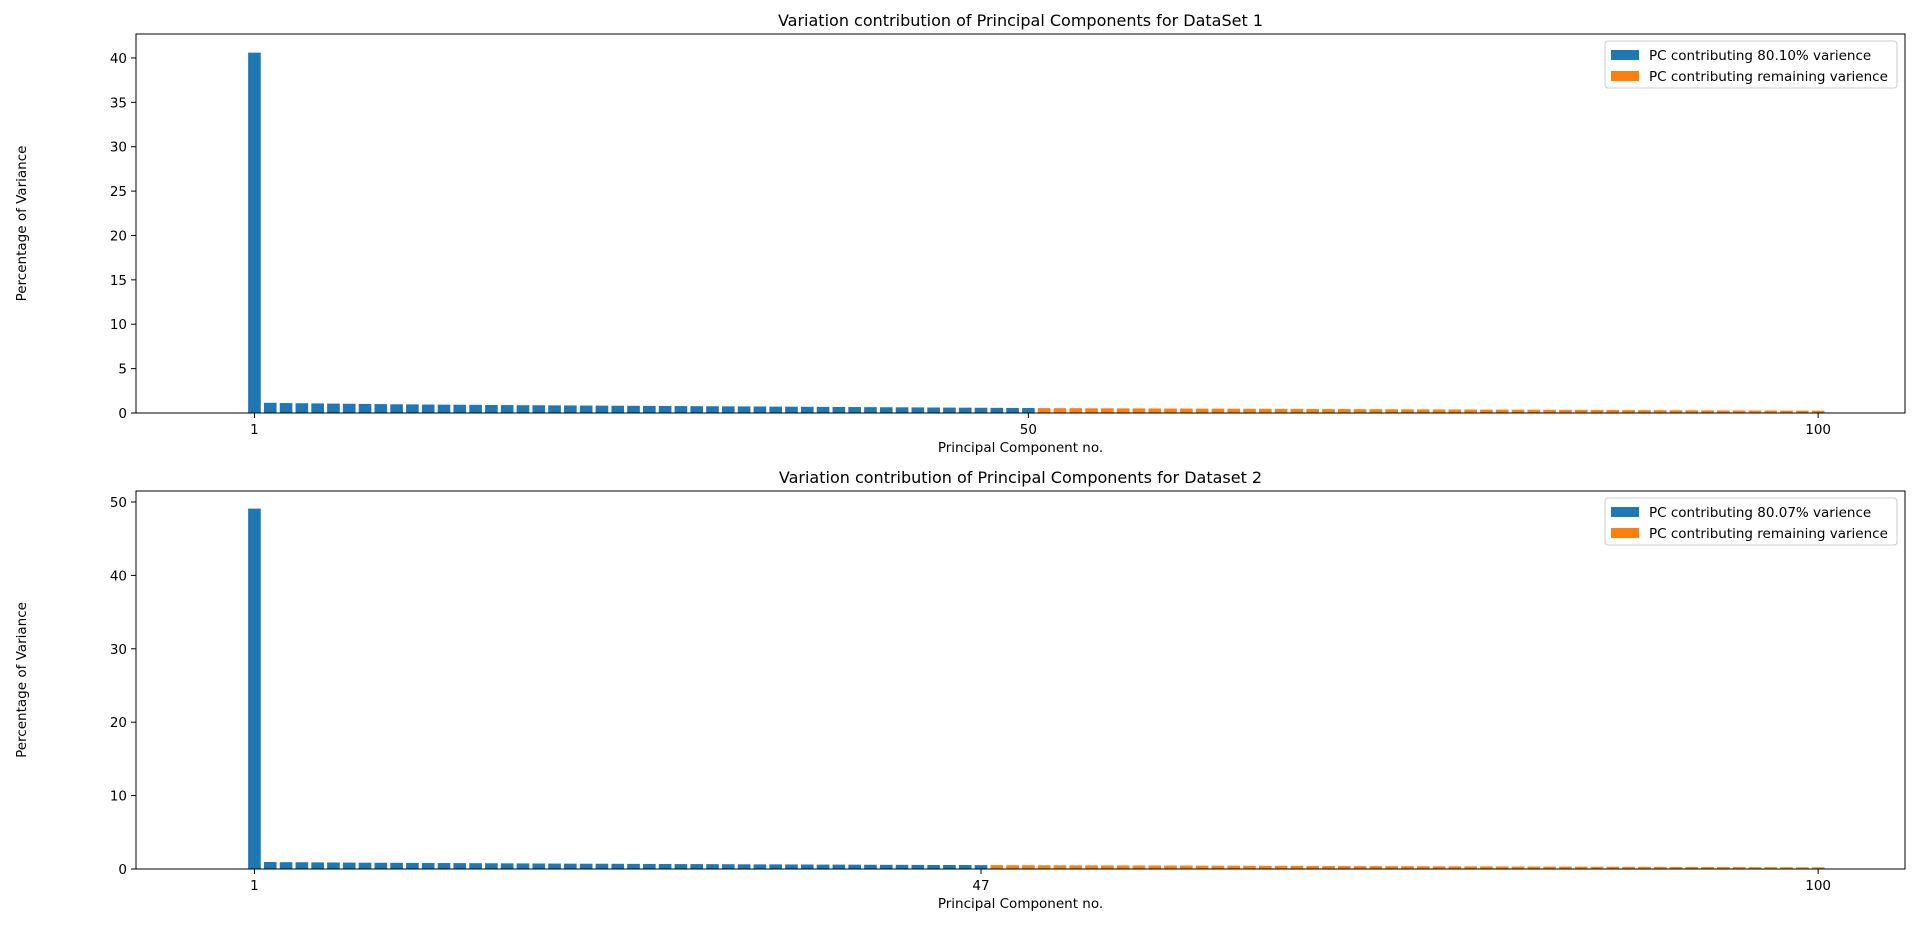 This screenshot has height=927, width=1920. Describe the element at coordinates (1751, 521) in the screenshot. I see `chart2-legend-box` at that location.